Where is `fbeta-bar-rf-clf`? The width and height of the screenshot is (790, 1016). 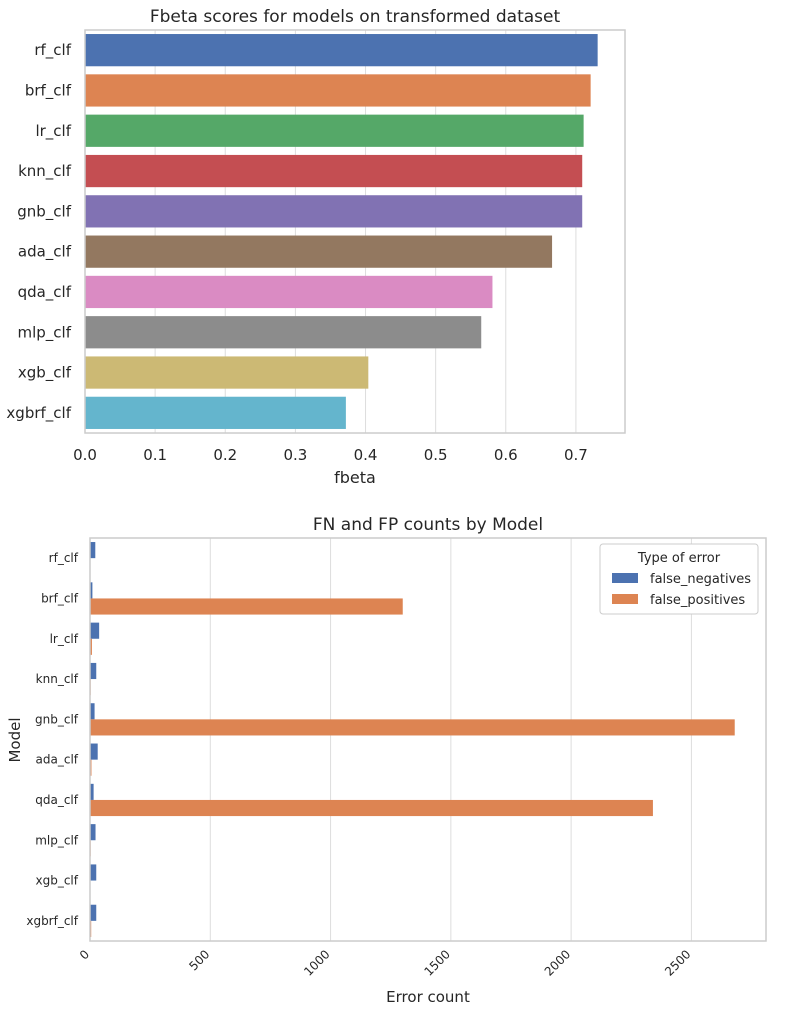 fbeta-bar-rf-clf is located at coordinates (341, 50).